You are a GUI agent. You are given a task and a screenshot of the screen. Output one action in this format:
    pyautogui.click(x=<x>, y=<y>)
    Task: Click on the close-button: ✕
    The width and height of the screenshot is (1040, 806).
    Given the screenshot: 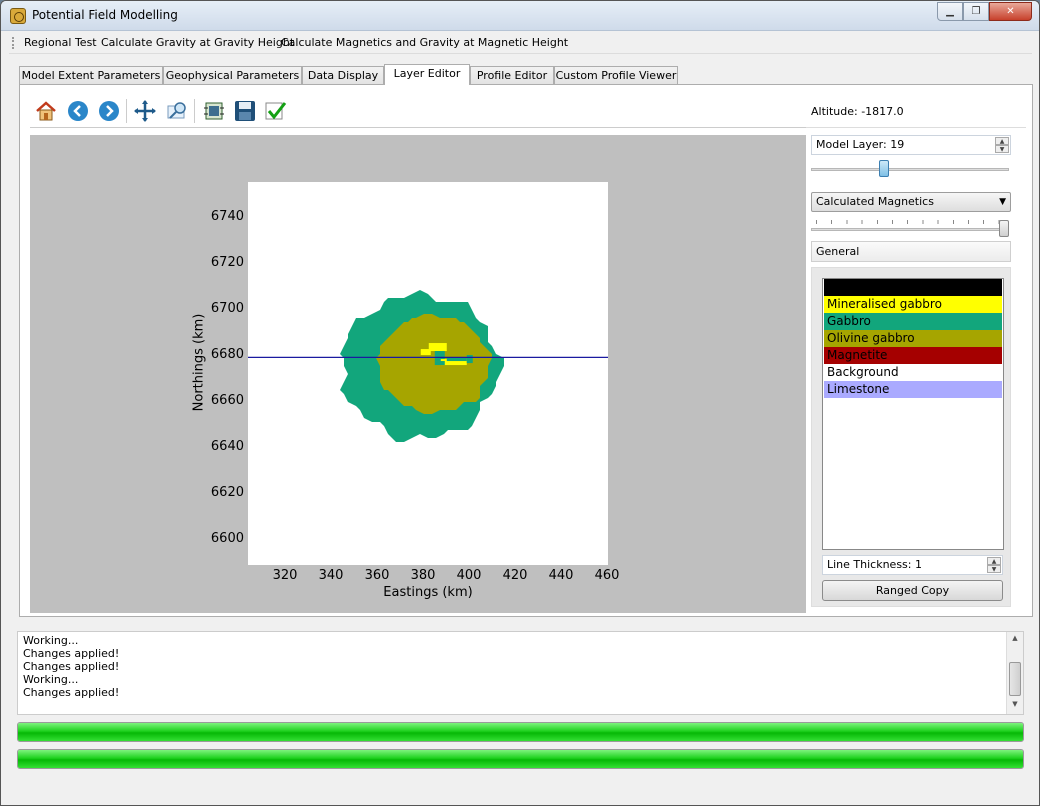 What is the action you would take?
    pyautogui.click(x=1010, y=11)
    